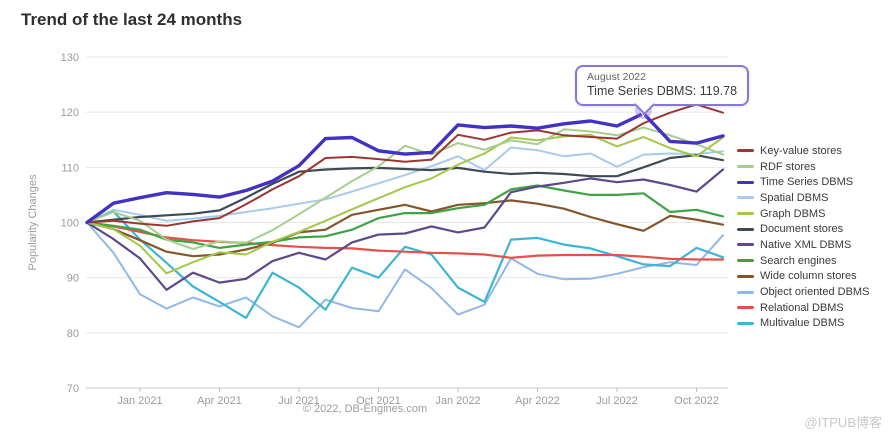 The image size is (890, 439). I want to click on x-tick-label: Jan 2021, so click(139, 401).